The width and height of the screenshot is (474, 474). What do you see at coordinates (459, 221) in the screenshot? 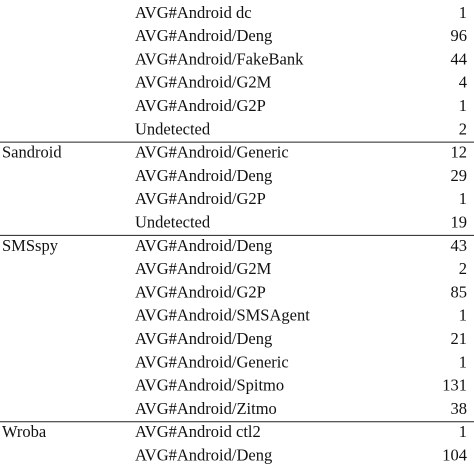
I see `sample-count: 19` at bounding box center [459, 221].